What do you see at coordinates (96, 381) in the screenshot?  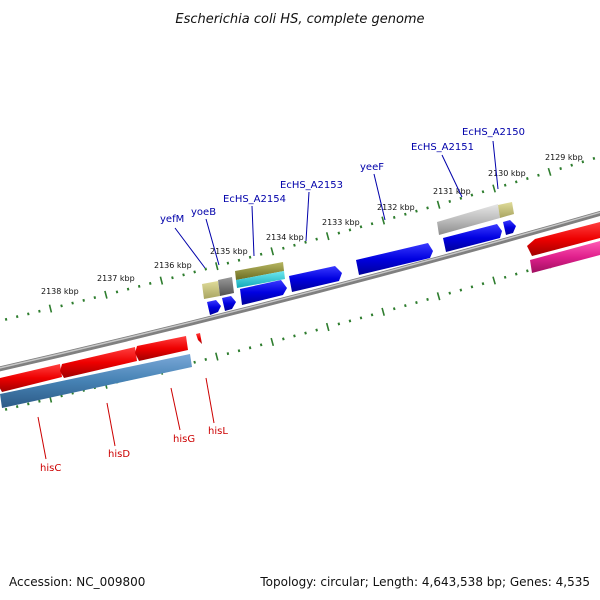 I see `operon-his` at bounding box center [96, 381].